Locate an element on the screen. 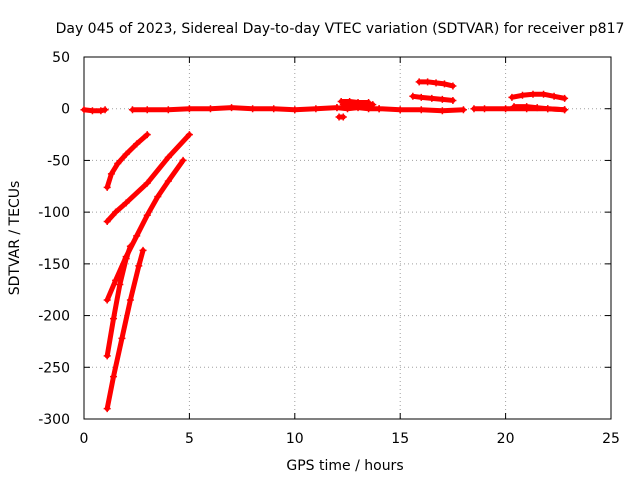 This screenshot has height=485, width=640. y-tick-label: -250 is located at coordinates (54, 368).